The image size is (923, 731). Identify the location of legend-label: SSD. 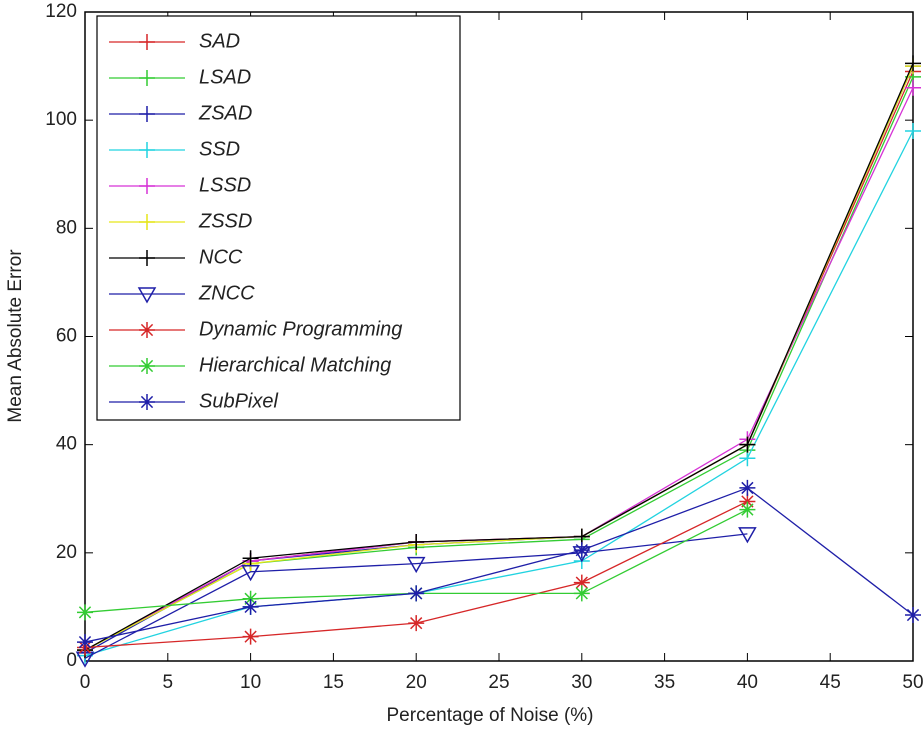
(219, 149).